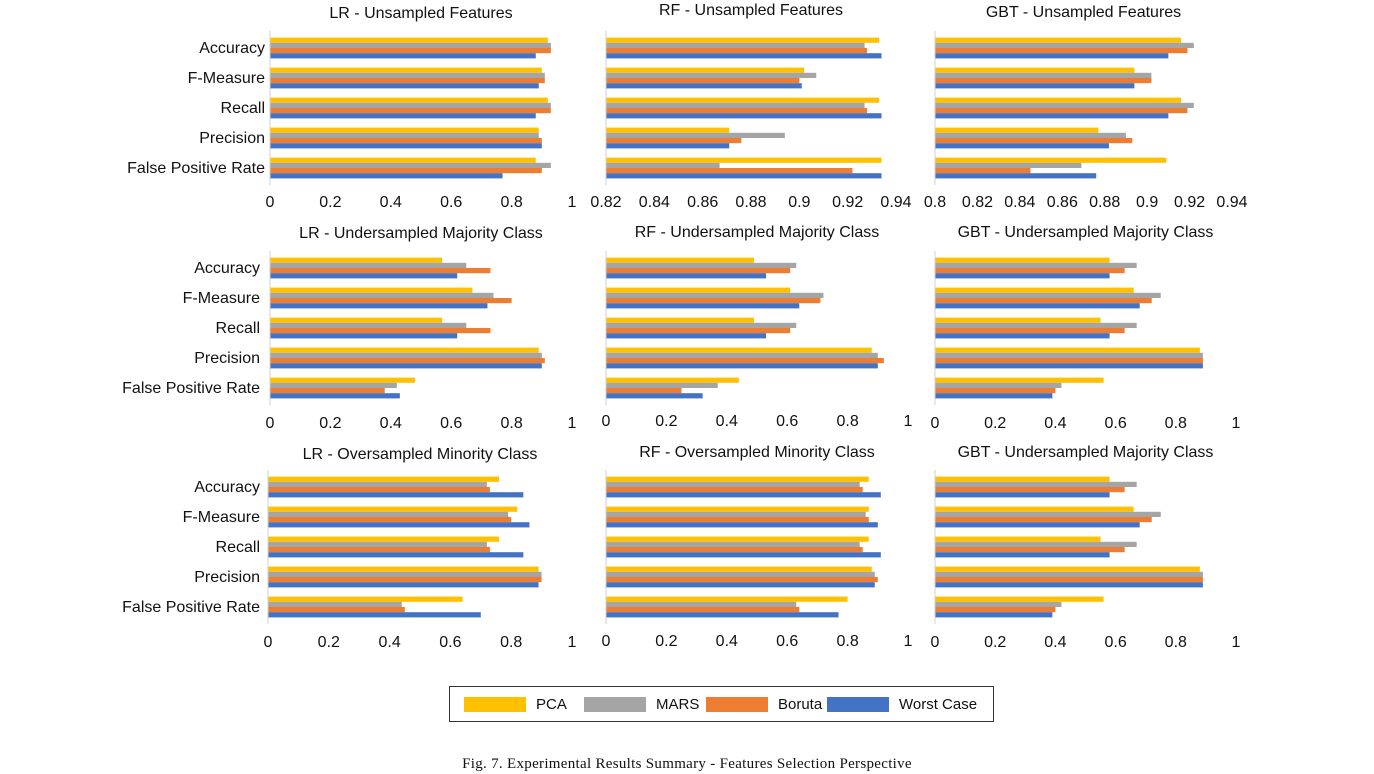 The image size is (1374, 774). What do you see at coordinates (938, 704) in the screenshot?
I see `legend-label-worst-case: Worst Case` at bounding box center [938, 704].